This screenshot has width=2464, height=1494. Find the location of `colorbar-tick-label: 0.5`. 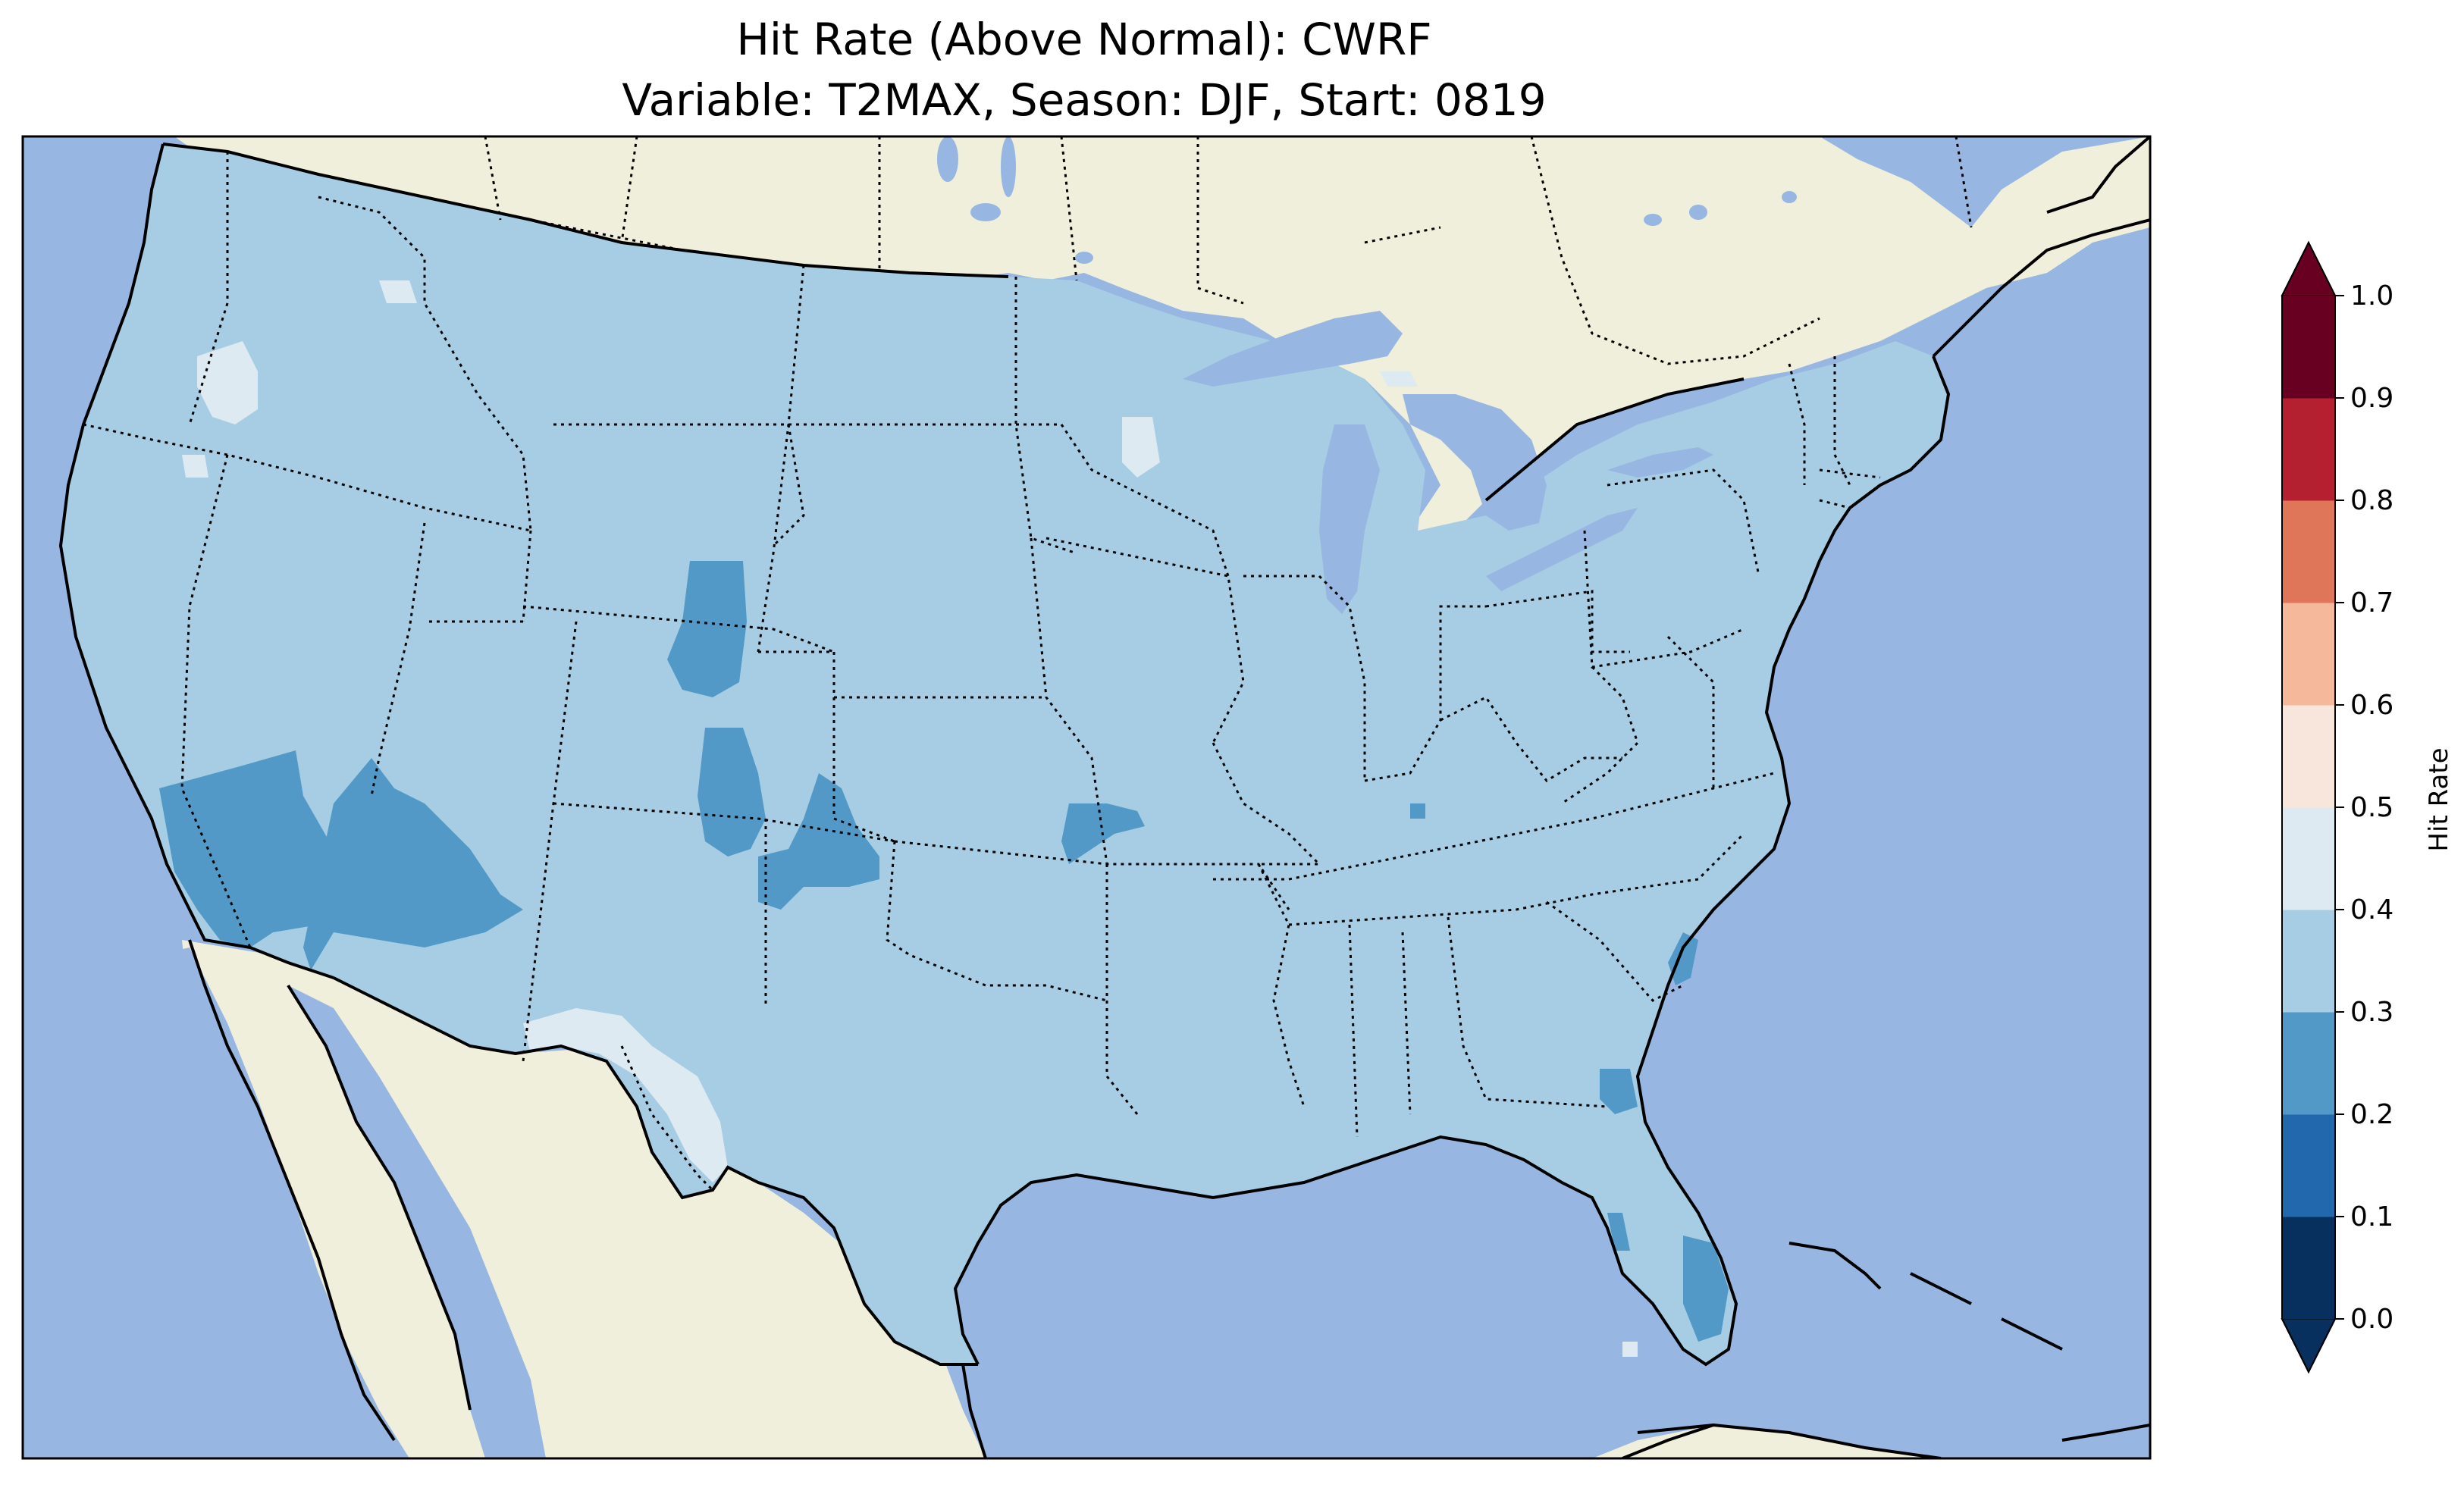

colorbar-tick-label: 0.5 is located at coordinates (2371, 807).